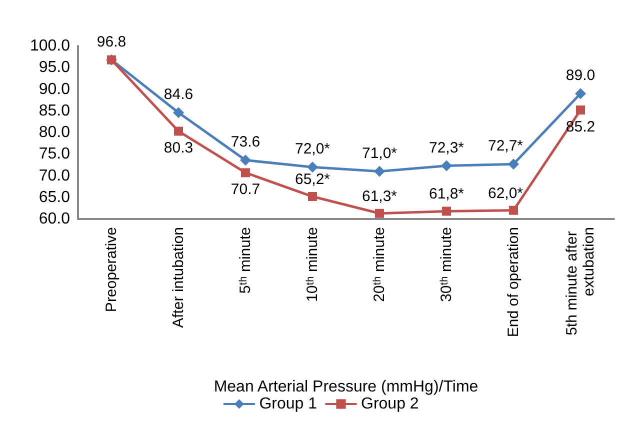 The height and width of the screenshot is (427, 642). I want to click on data-label: 89.0, so click(581, 75).